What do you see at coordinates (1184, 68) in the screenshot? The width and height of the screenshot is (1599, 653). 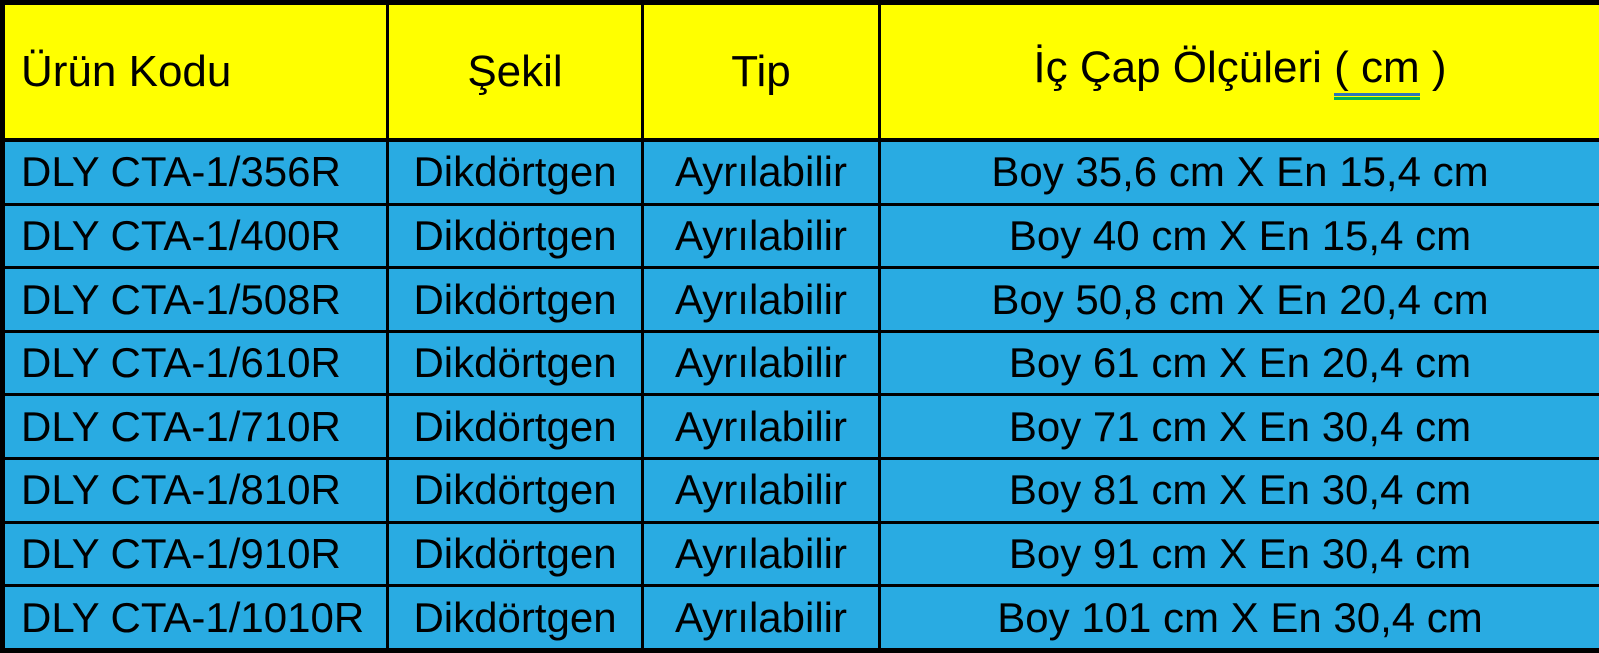 I see `header-dimensions-prefix: İç Çap Ölçüleri` at bounding box center [1184, 68].